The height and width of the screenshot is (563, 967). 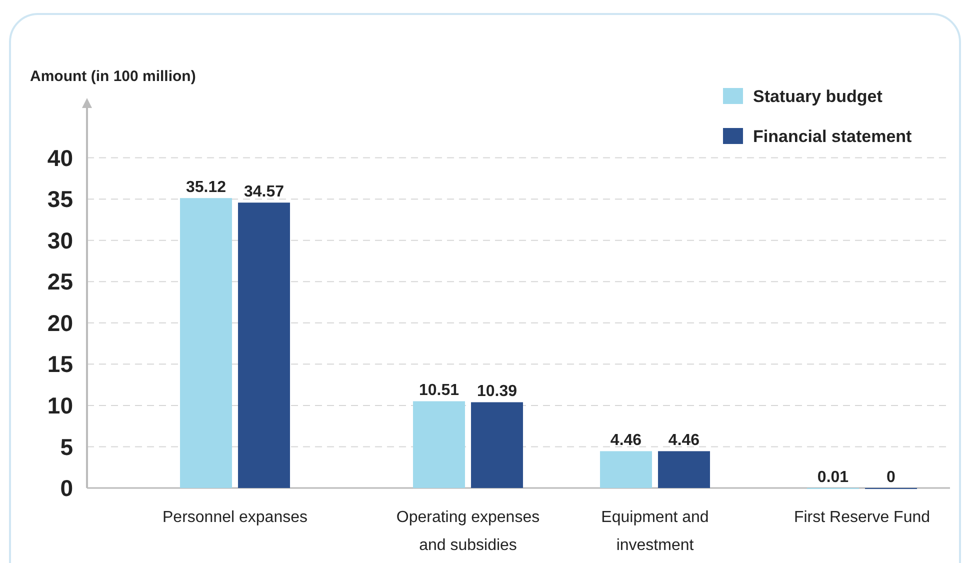 I want to click on data-label: 10.39, so click(x=497, y=391).